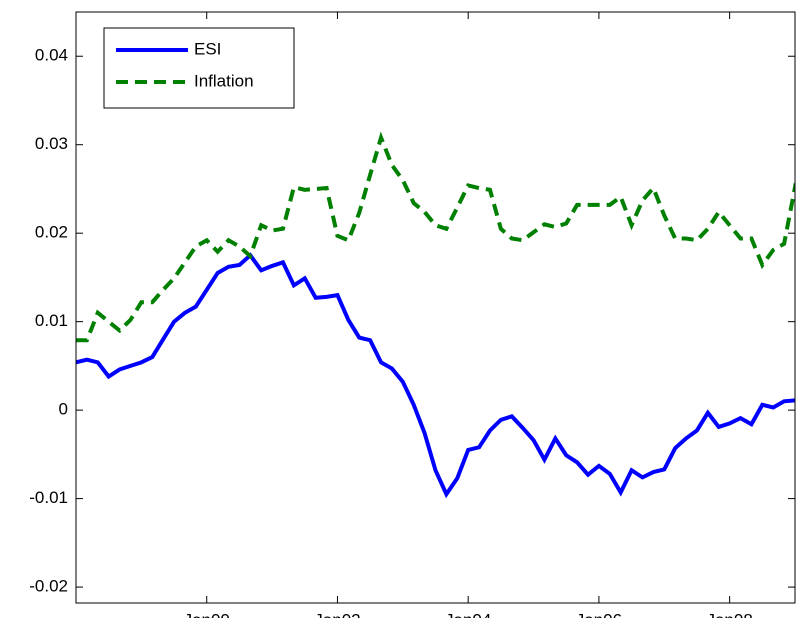  I want to click on y-tick-label: 0.01, so click(51, 320).